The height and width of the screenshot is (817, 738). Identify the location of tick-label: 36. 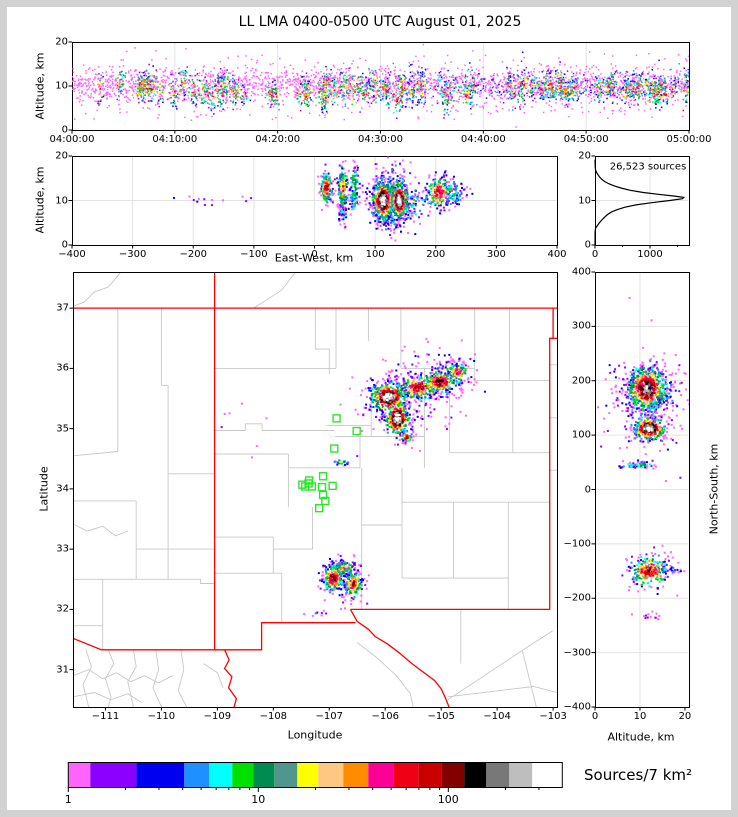
(62, 368).